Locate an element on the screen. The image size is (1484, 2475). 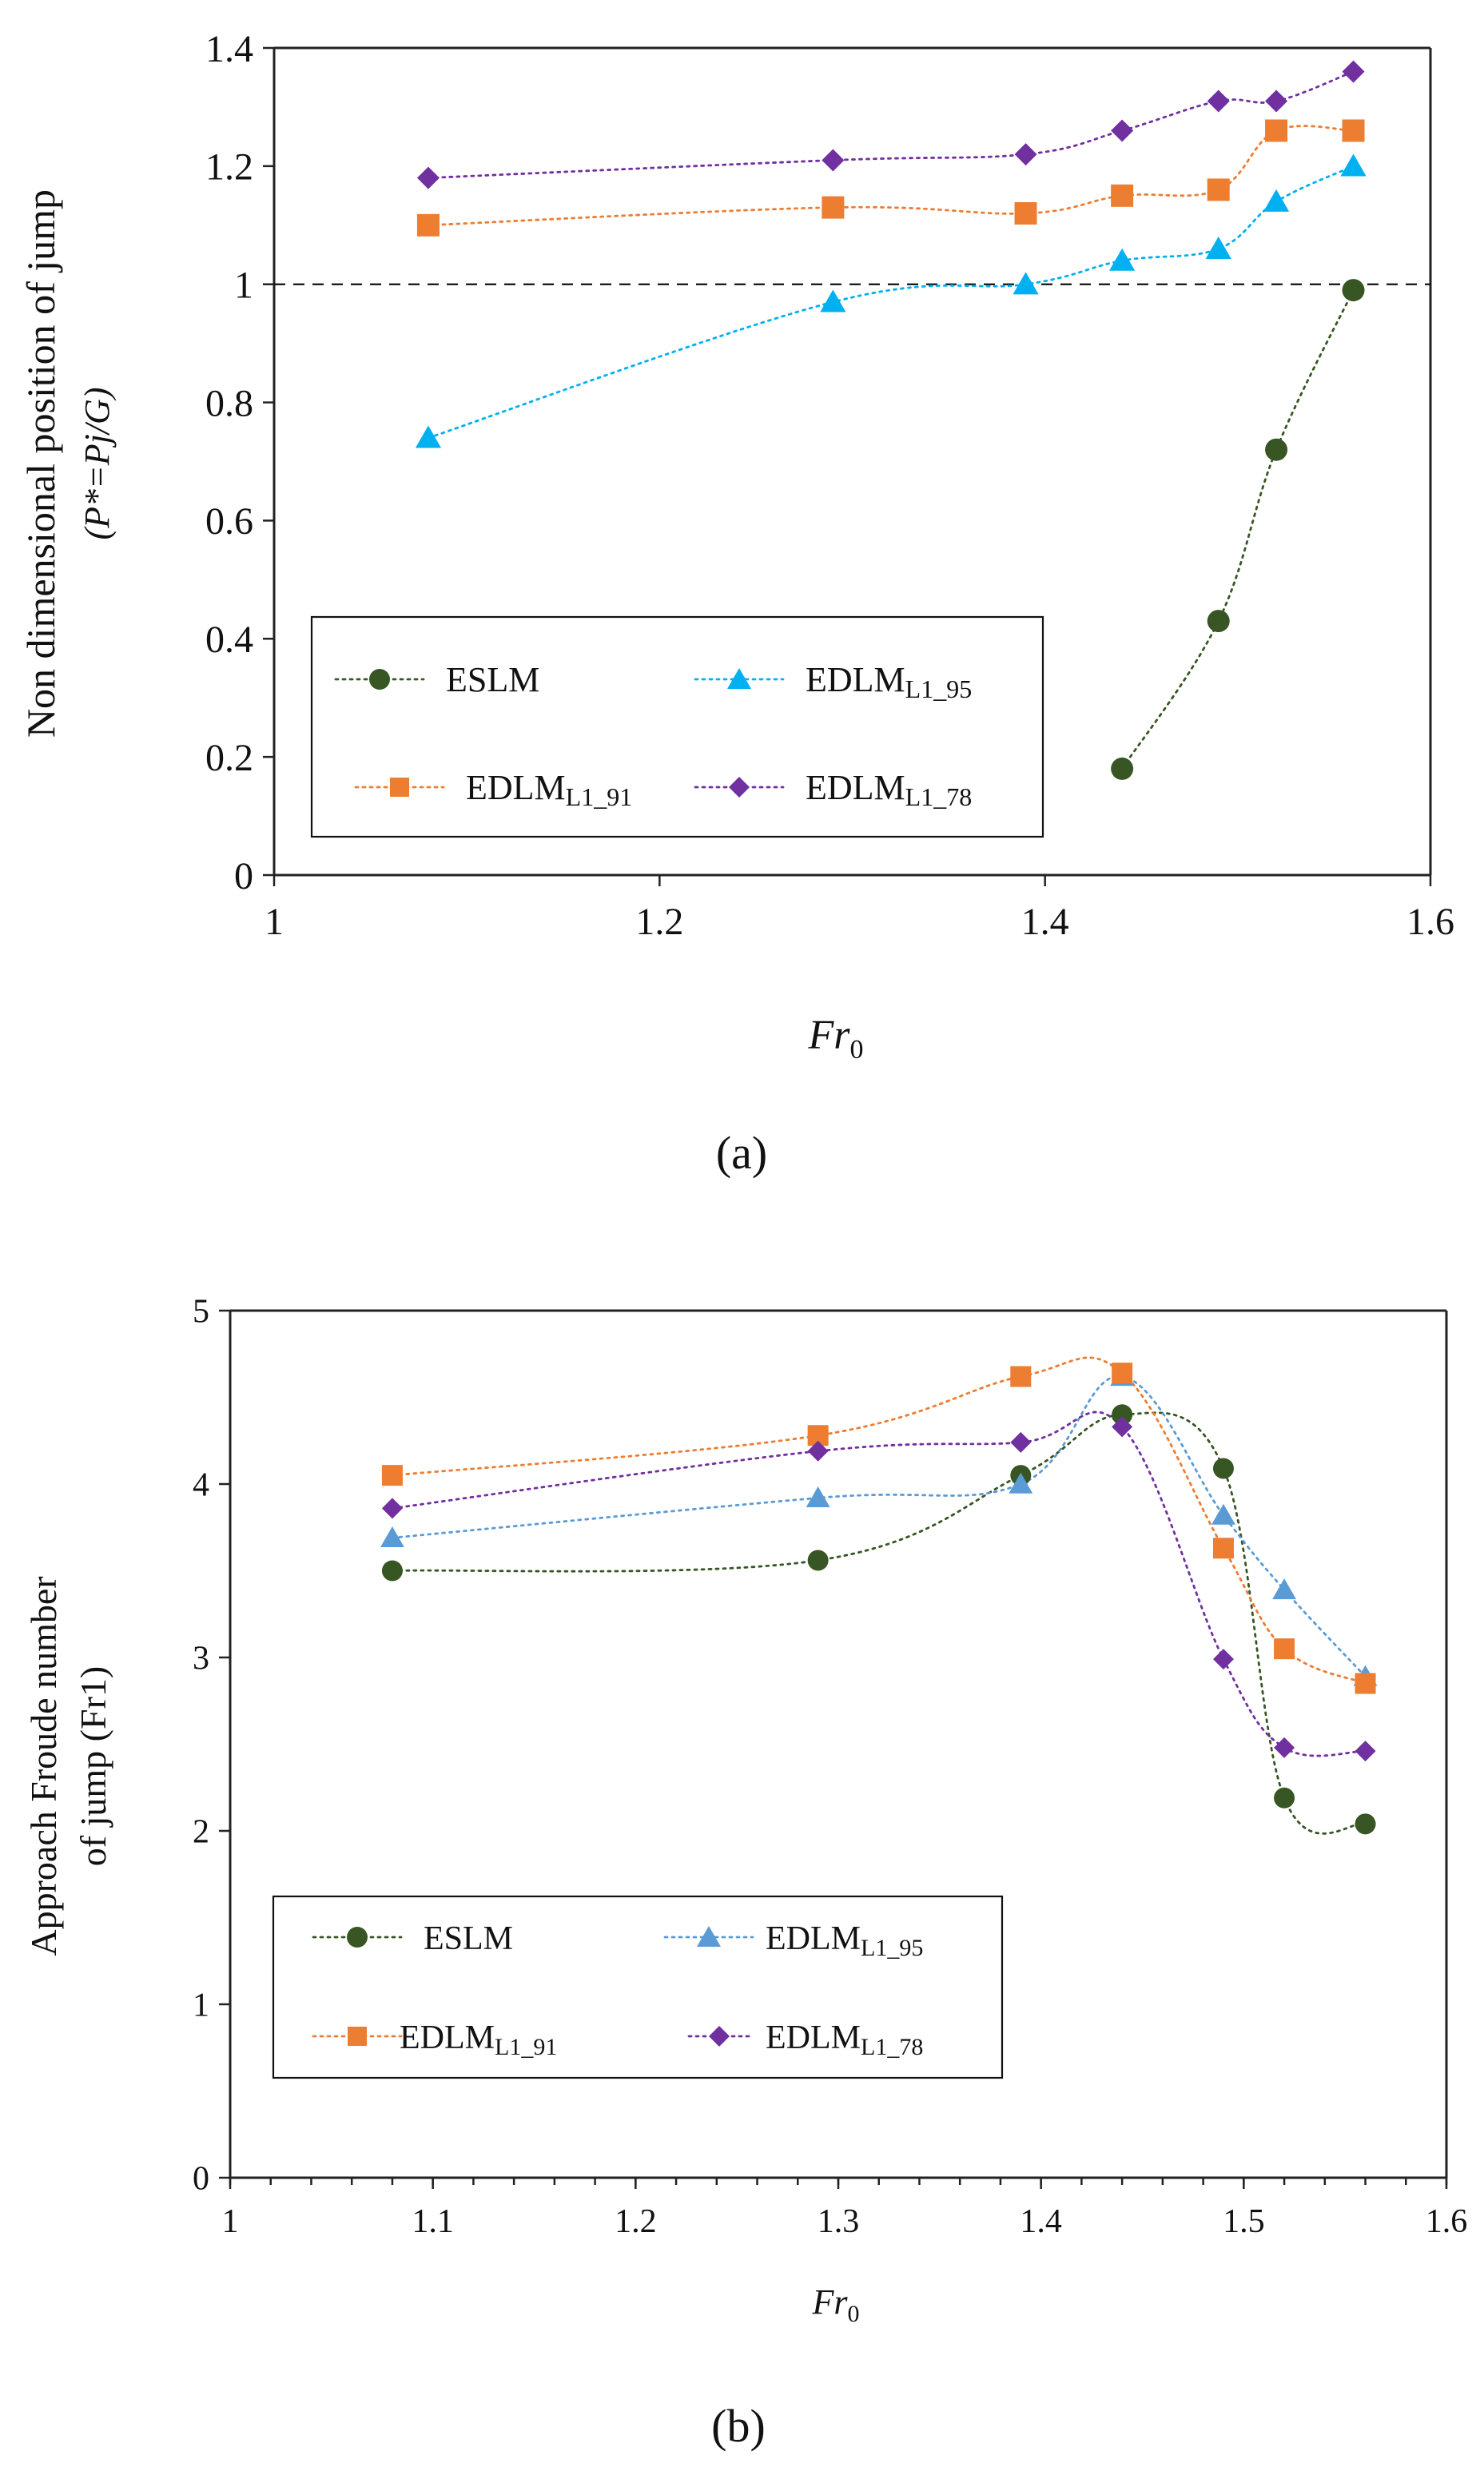
b-ytick-label-5: 5 is located at coordinates (201, 1312).